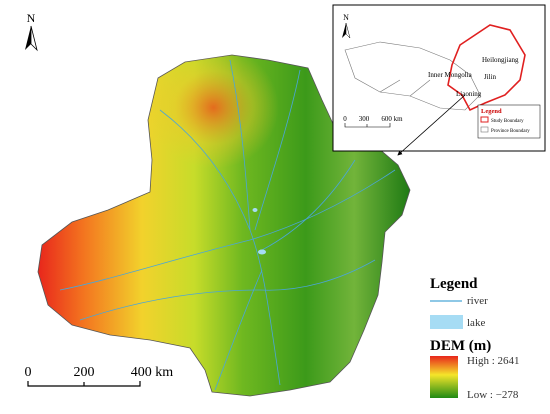  I want to click on study-boundary, so click(486, 68).